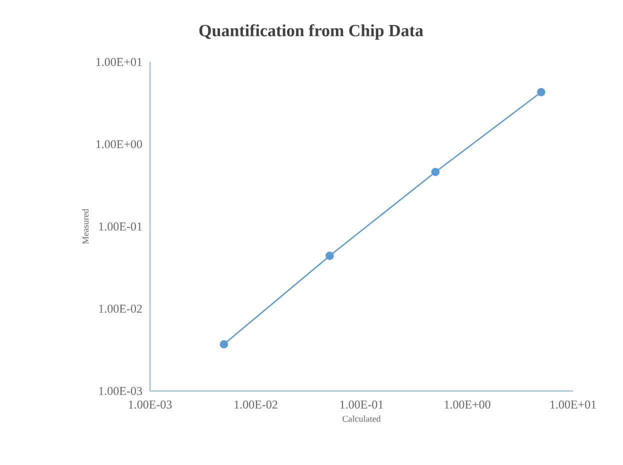 Image resolution: width=623 pixels, height=465 pixels. Describe the element at coordinates (256, 404) in the screenshot. I see `x-tick-label: 1.00E-02` at that location.